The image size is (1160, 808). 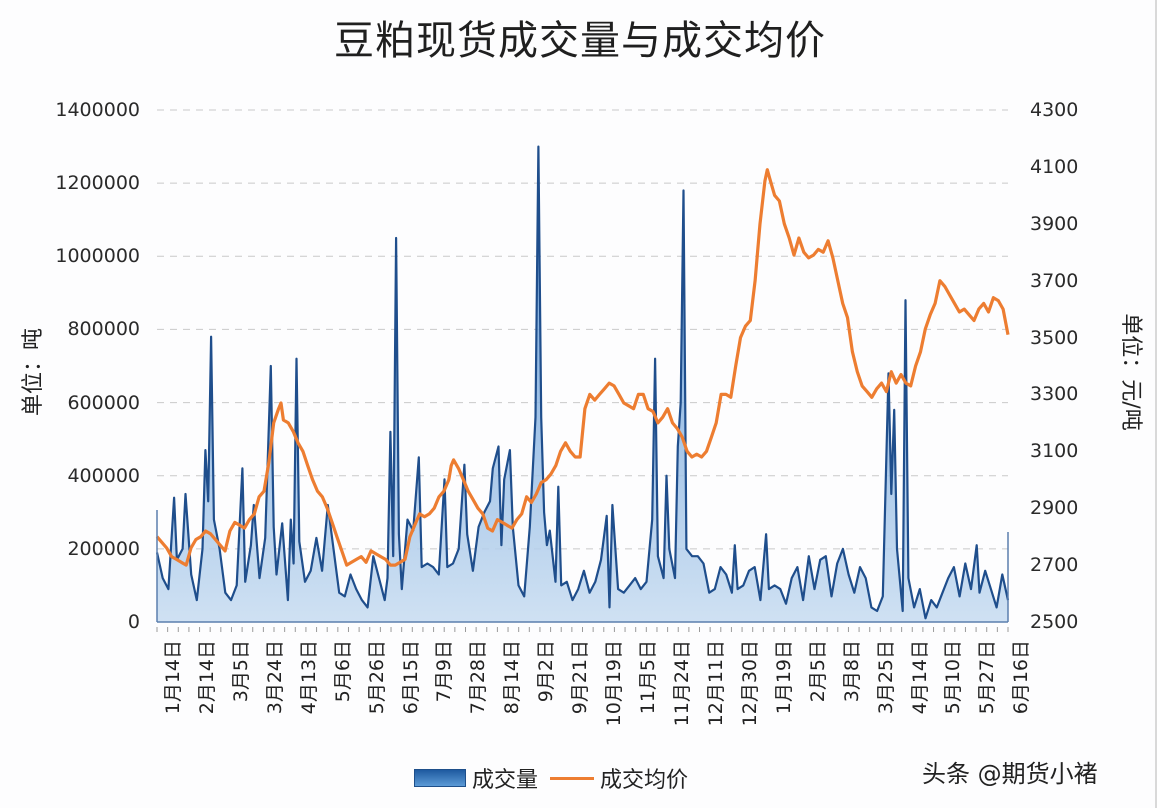 I want to click on left-y-tick: 800000, so click(x=103, y=329).